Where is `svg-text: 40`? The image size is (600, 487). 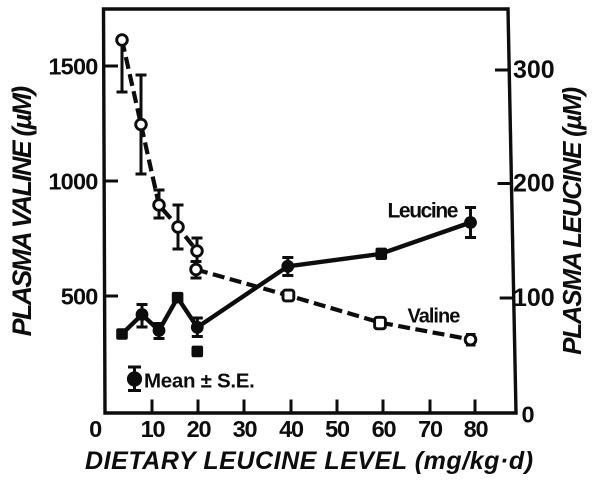 svg-text: 40 is located at coordinates (291, 429).